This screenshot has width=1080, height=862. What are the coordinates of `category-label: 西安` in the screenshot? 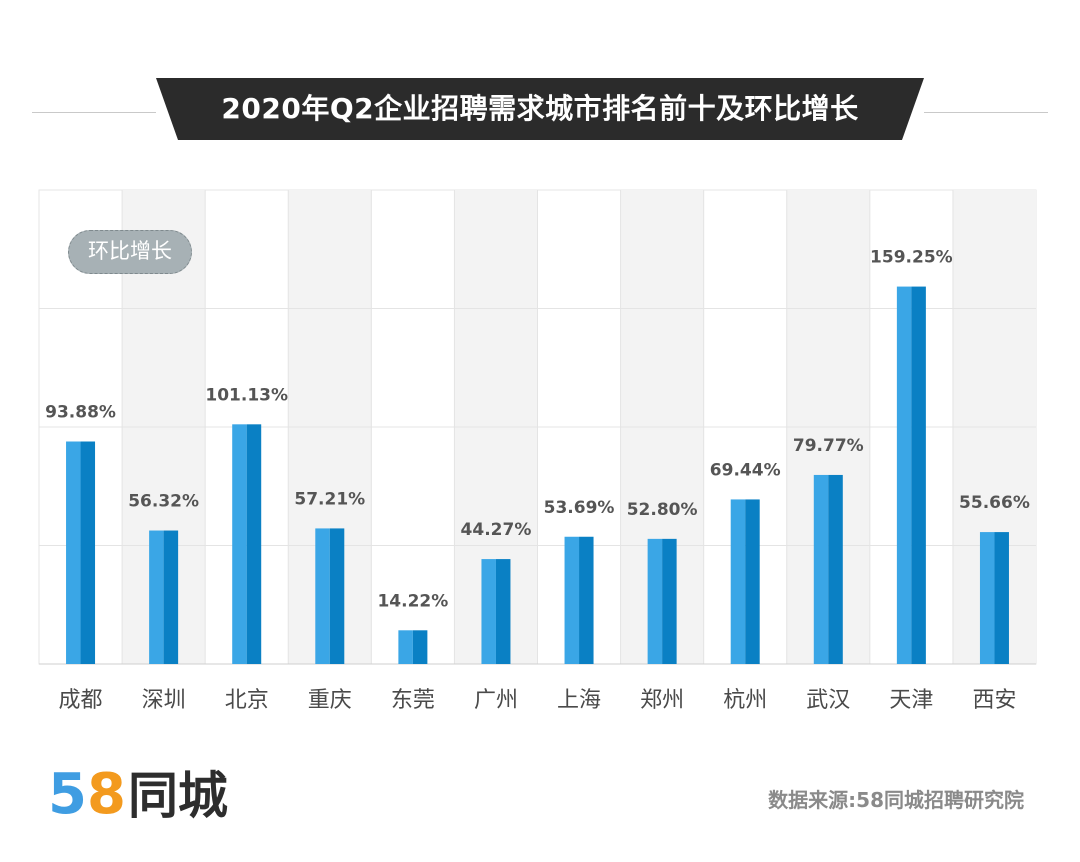 It's located at (994, 700).